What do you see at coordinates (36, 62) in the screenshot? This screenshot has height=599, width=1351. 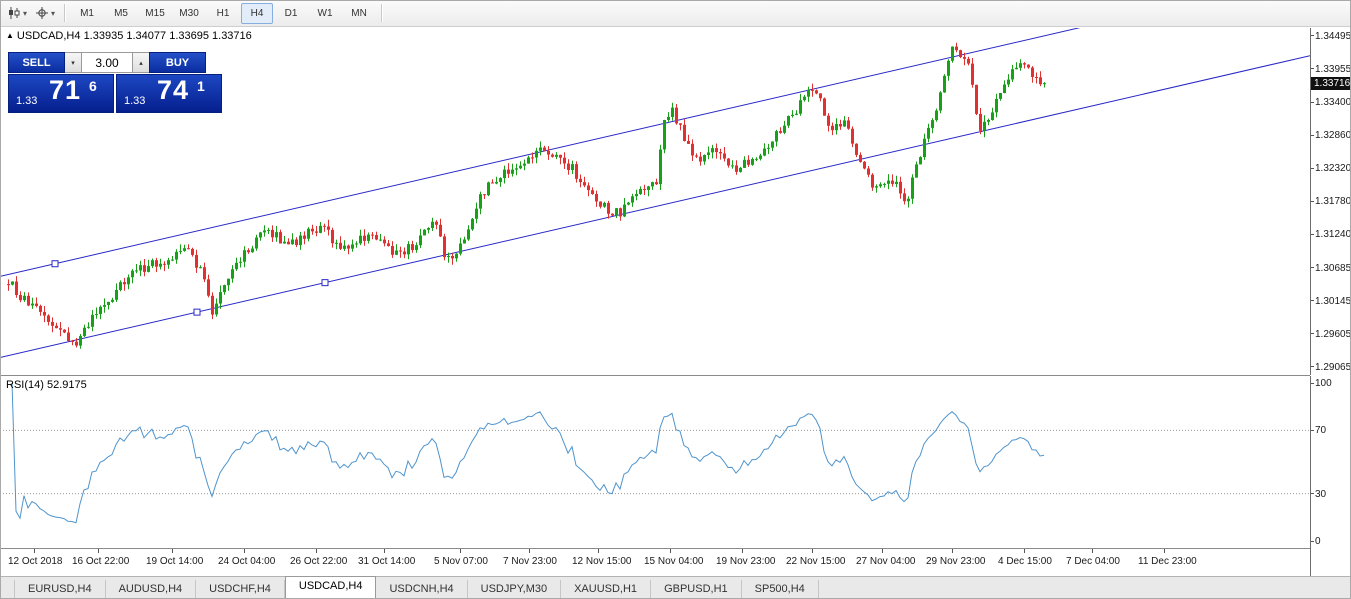 I see `sell-button: SELL` at bounding box center [36, 62].